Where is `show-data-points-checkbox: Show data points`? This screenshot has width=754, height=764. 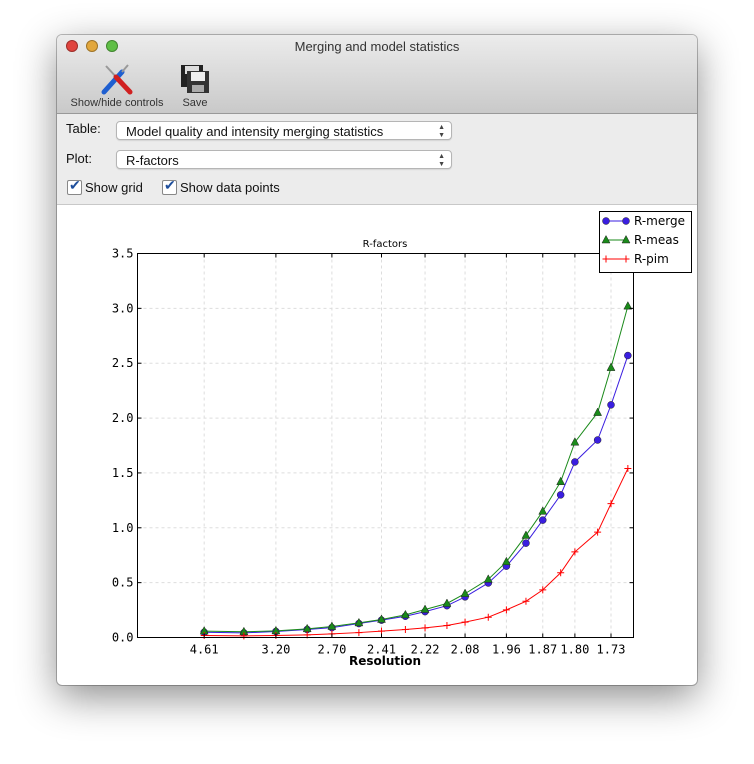
show-data-points-checkbox: Show data points is located at coordinates (221, 186).